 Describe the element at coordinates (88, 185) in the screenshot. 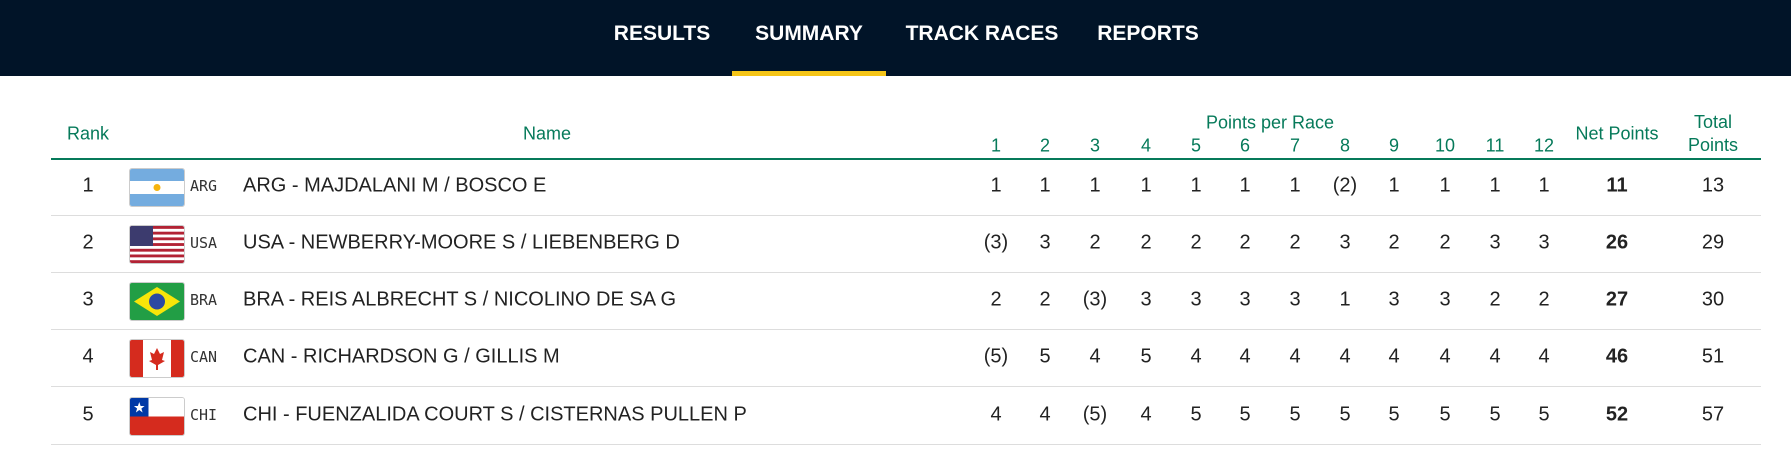

I see `rank: 1` at that location.